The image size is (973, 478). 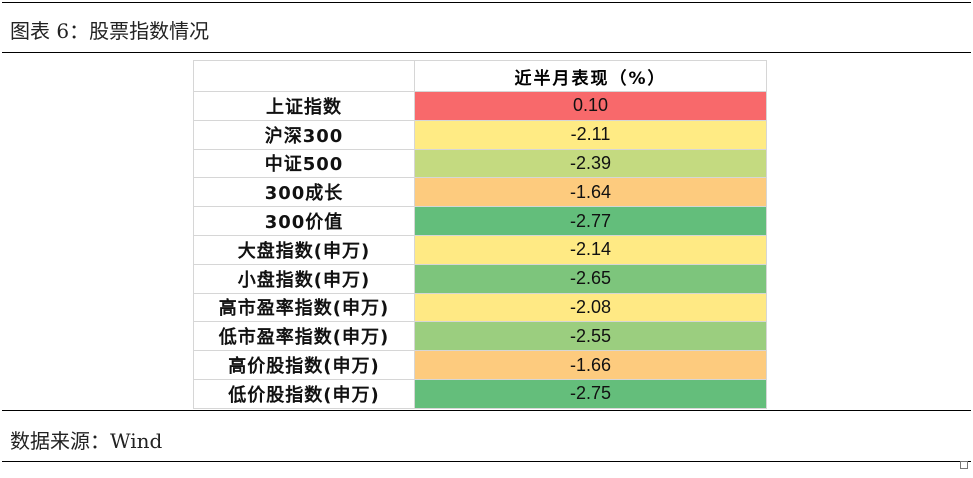 What do you see at coordinates (964, 465) in the screenshot?
I see `resize-handle` at bounding box center [964, 465].